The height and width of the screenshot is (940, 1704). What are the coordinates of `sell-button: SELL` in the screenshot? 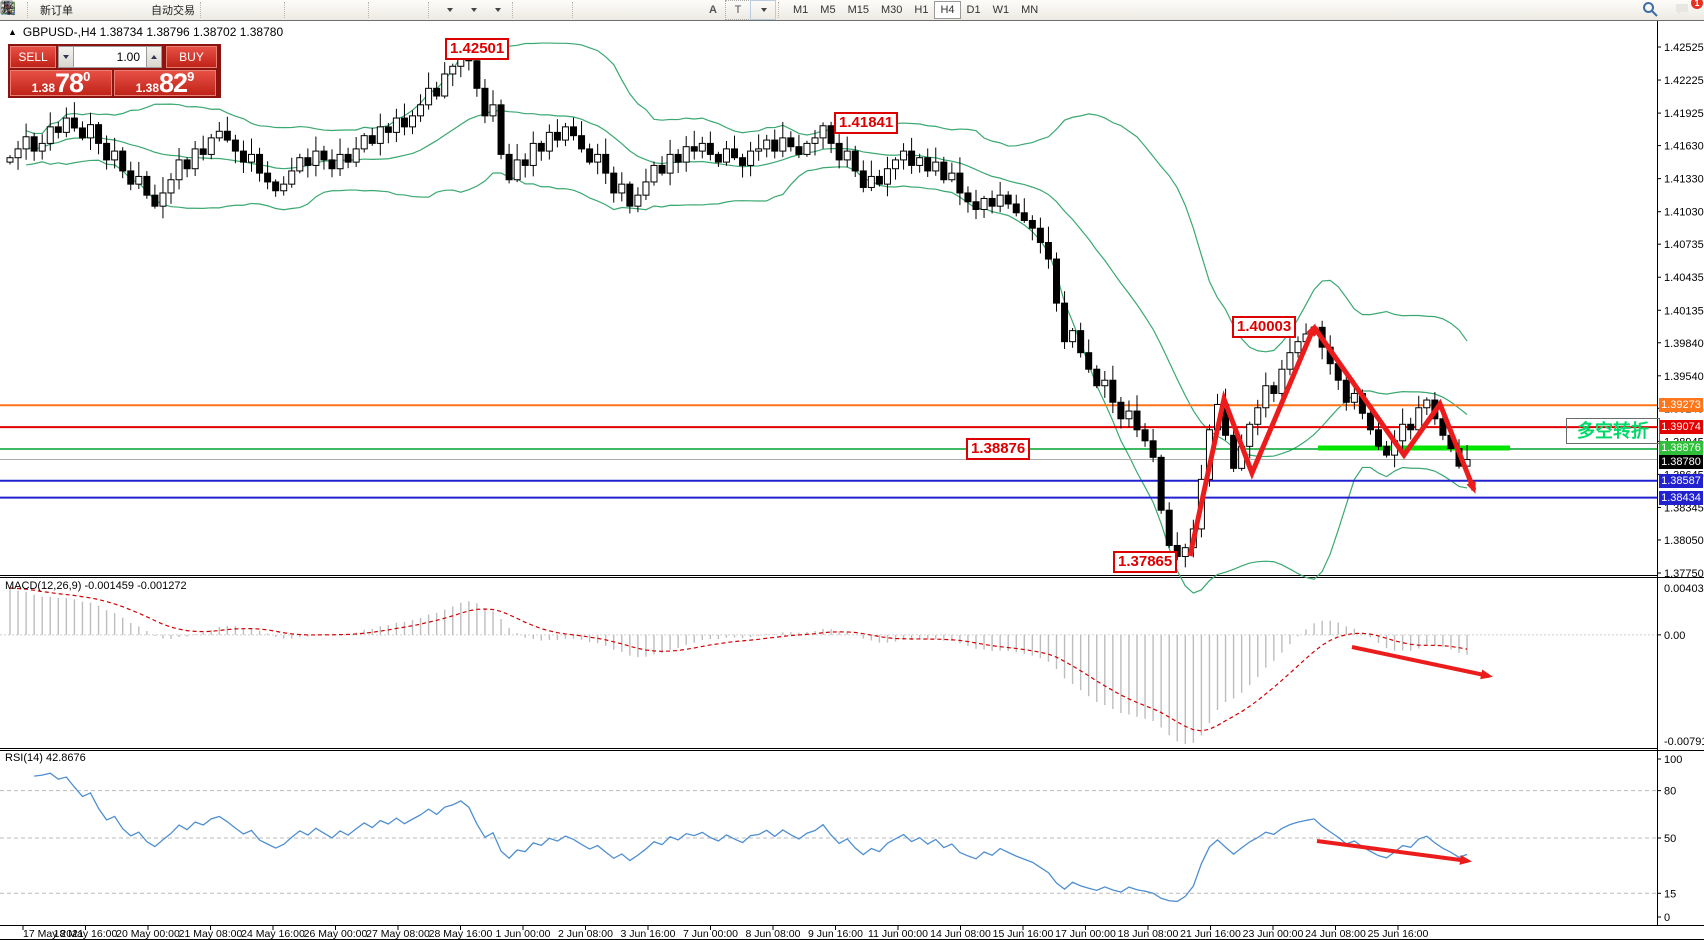 It's located at (33, 57).